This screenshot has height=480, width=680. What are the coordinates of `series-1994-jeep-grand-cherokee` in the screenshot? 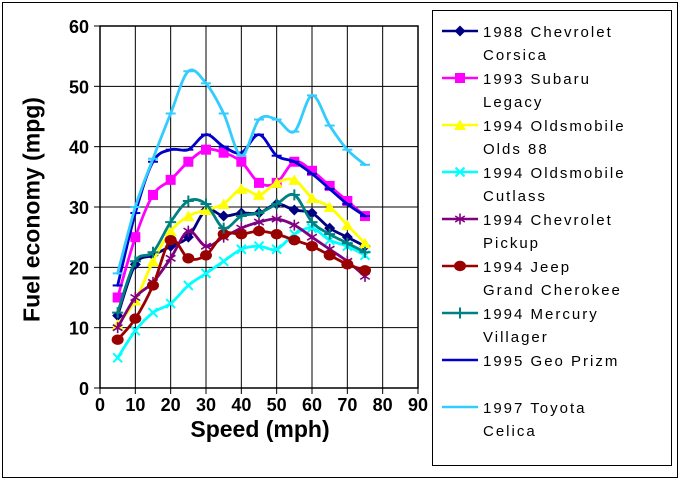 It's located at (241, 285).